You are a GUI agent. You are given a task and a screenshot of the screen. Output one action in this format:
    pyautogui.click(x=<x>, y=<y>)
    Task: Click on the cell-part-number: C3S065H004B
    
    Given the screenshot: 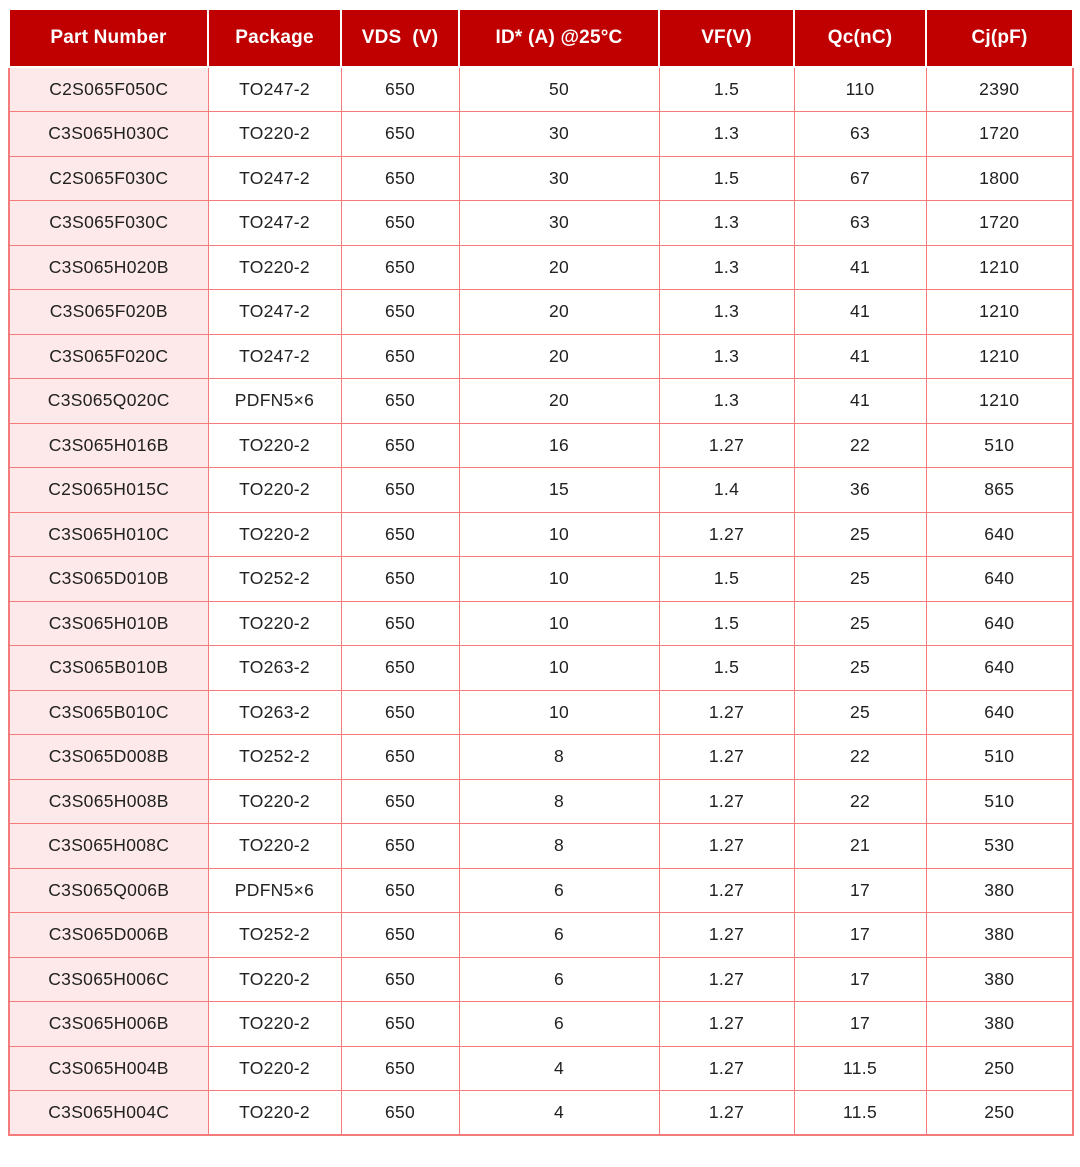 What is the action you would take?
    pyautogui.click(x=108, y=1068)
    